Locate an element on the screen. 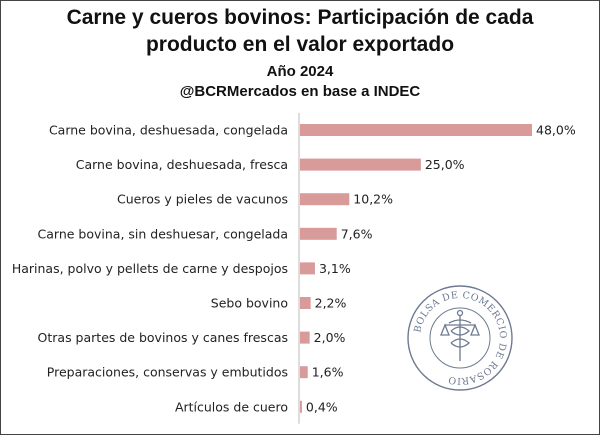 This screenshot has height=435, width=600. value-label: 2,2% is located at coordinates (331, 303).